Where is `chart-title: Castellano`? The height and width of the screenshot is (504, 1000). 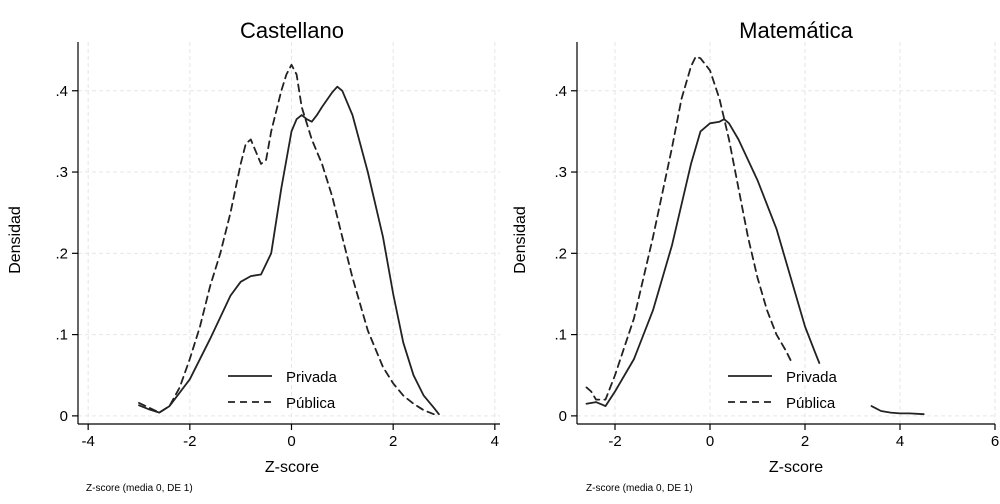 chart-title: Castellano is located at coordinates (292, 30).